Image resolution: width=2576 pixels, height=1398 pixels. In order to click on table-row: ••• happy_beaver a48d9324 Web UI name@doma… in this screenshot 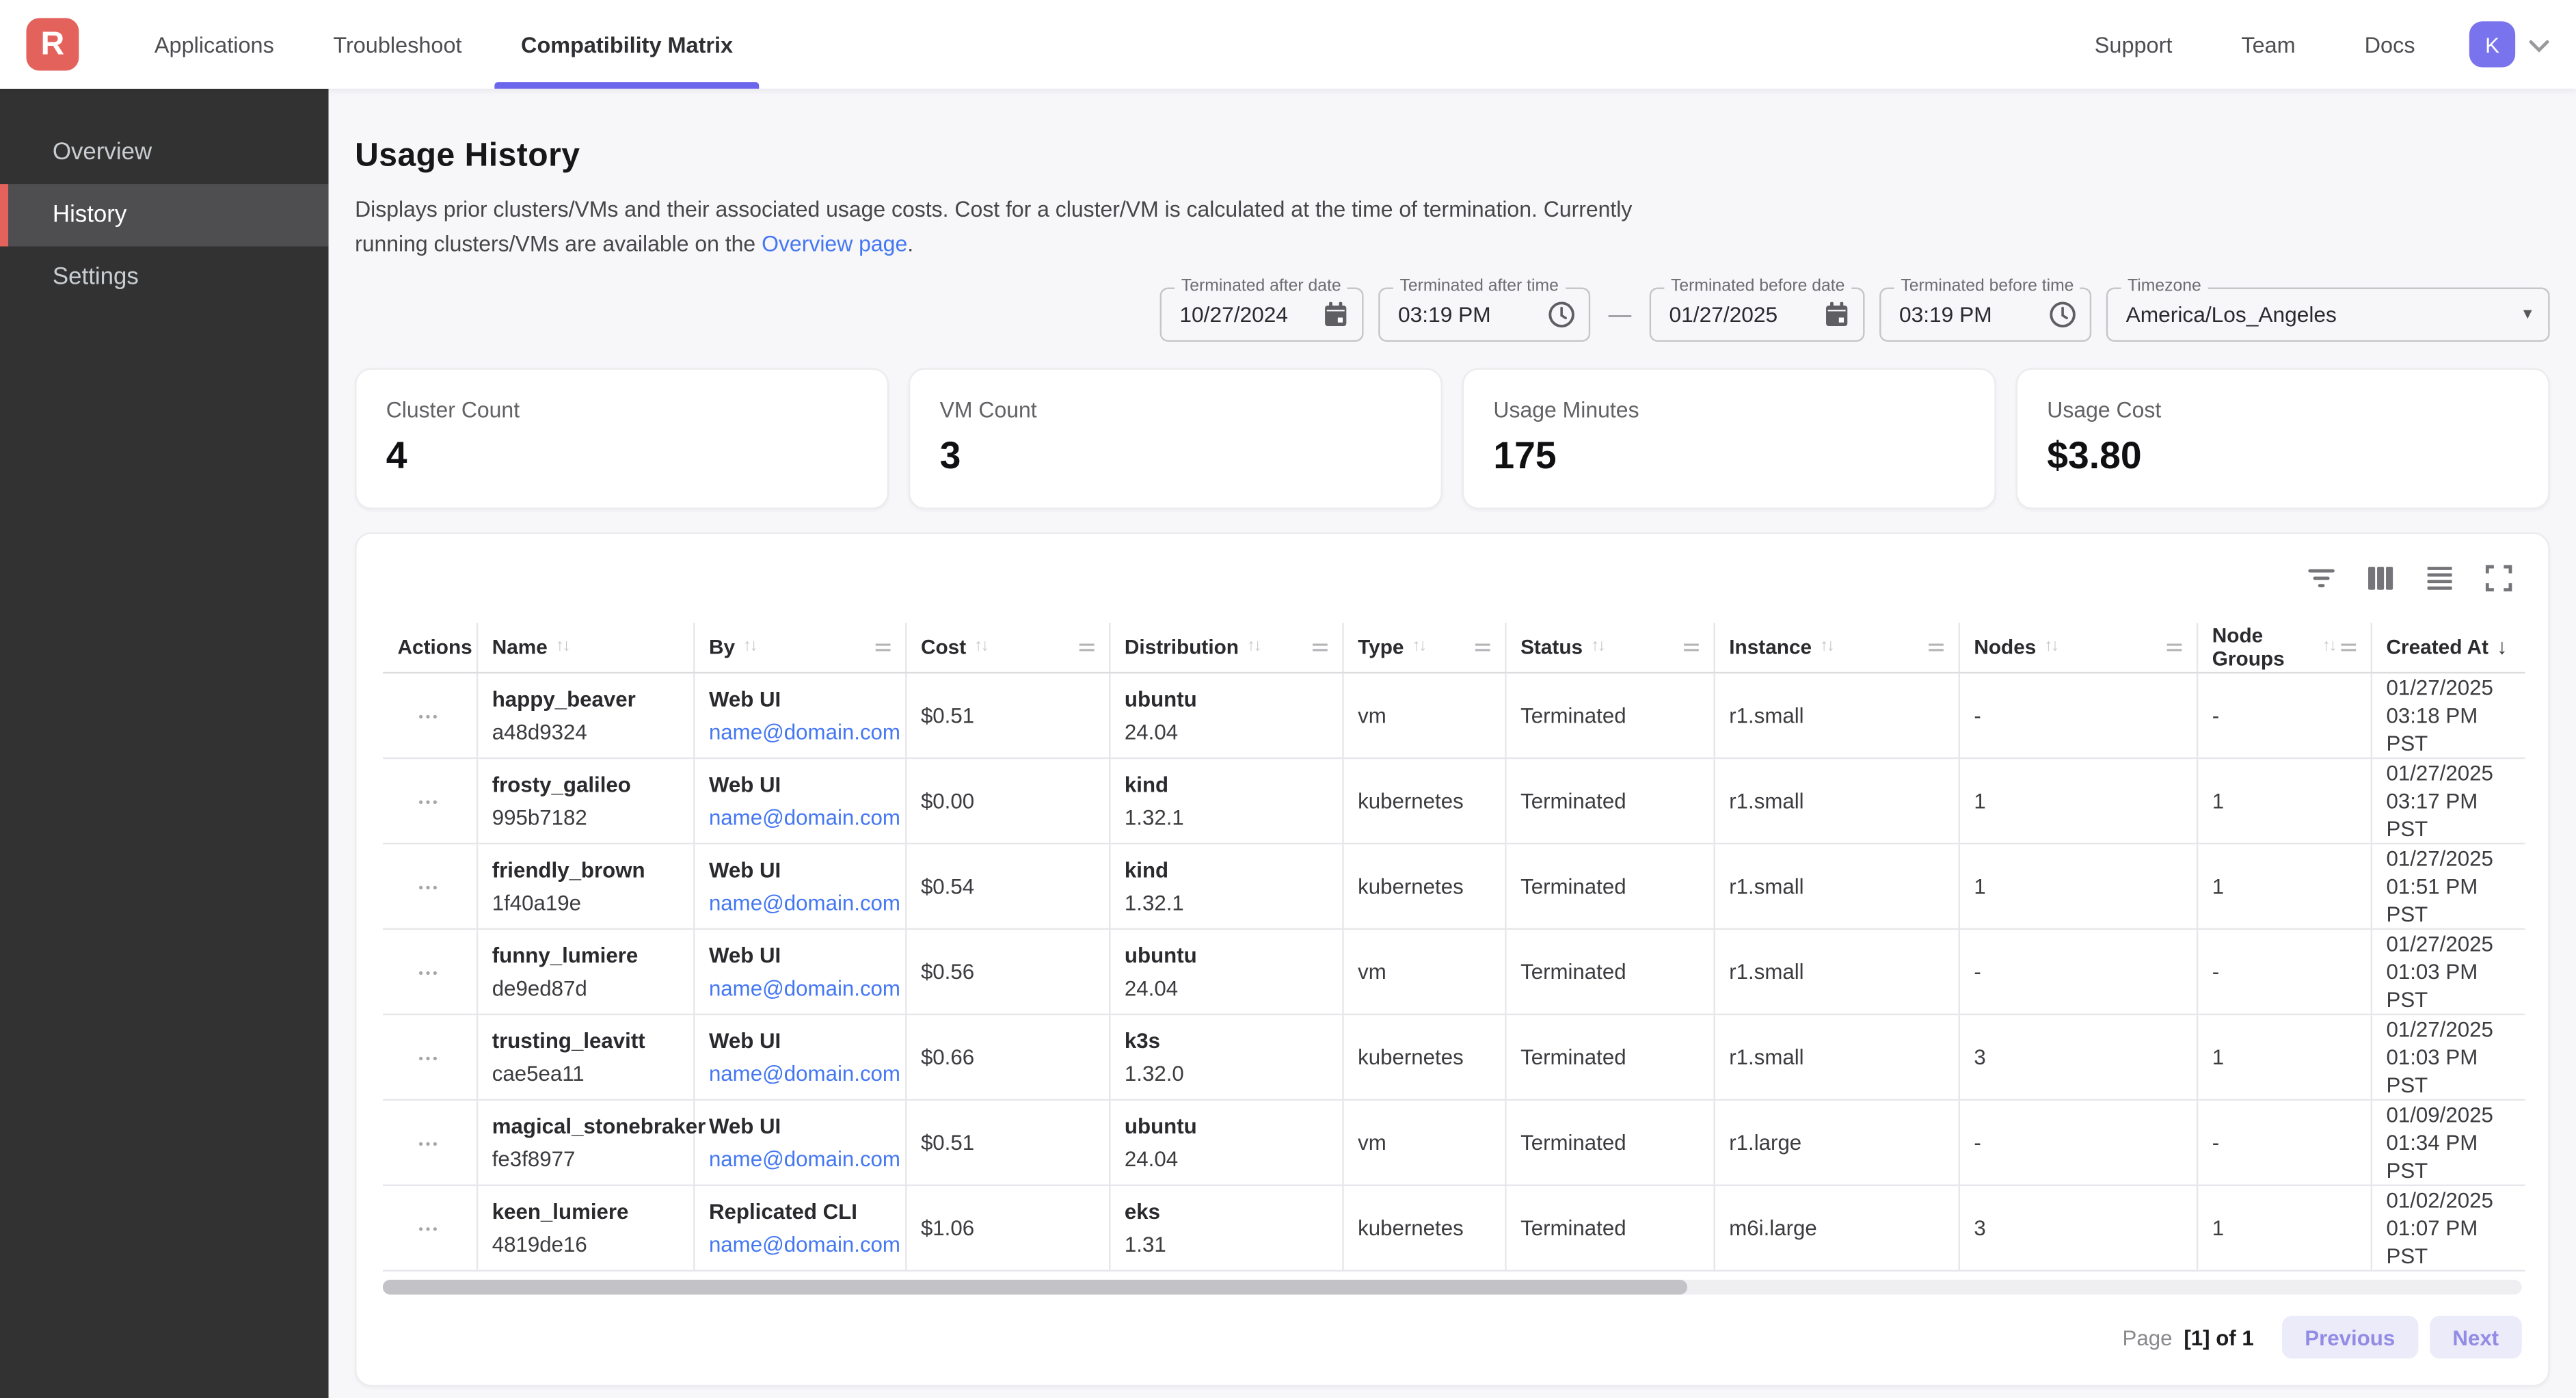, I will do `click(1453, 716)`.